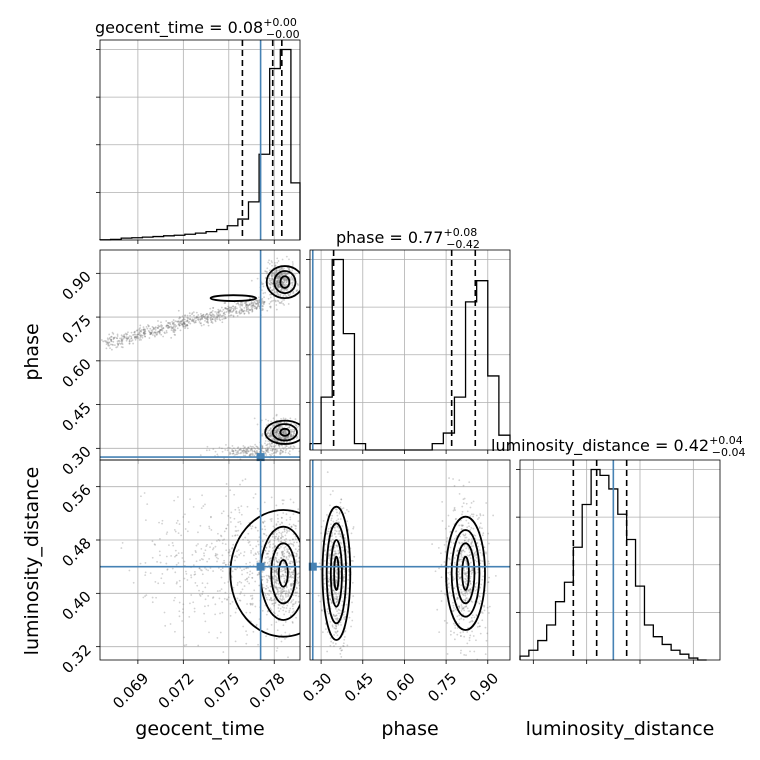 The height and width of the screenshot is (760, 760). Describe the element at coordinates (130, 690) in the screenshot. I see `x-tick-label: 0.069` at that location.